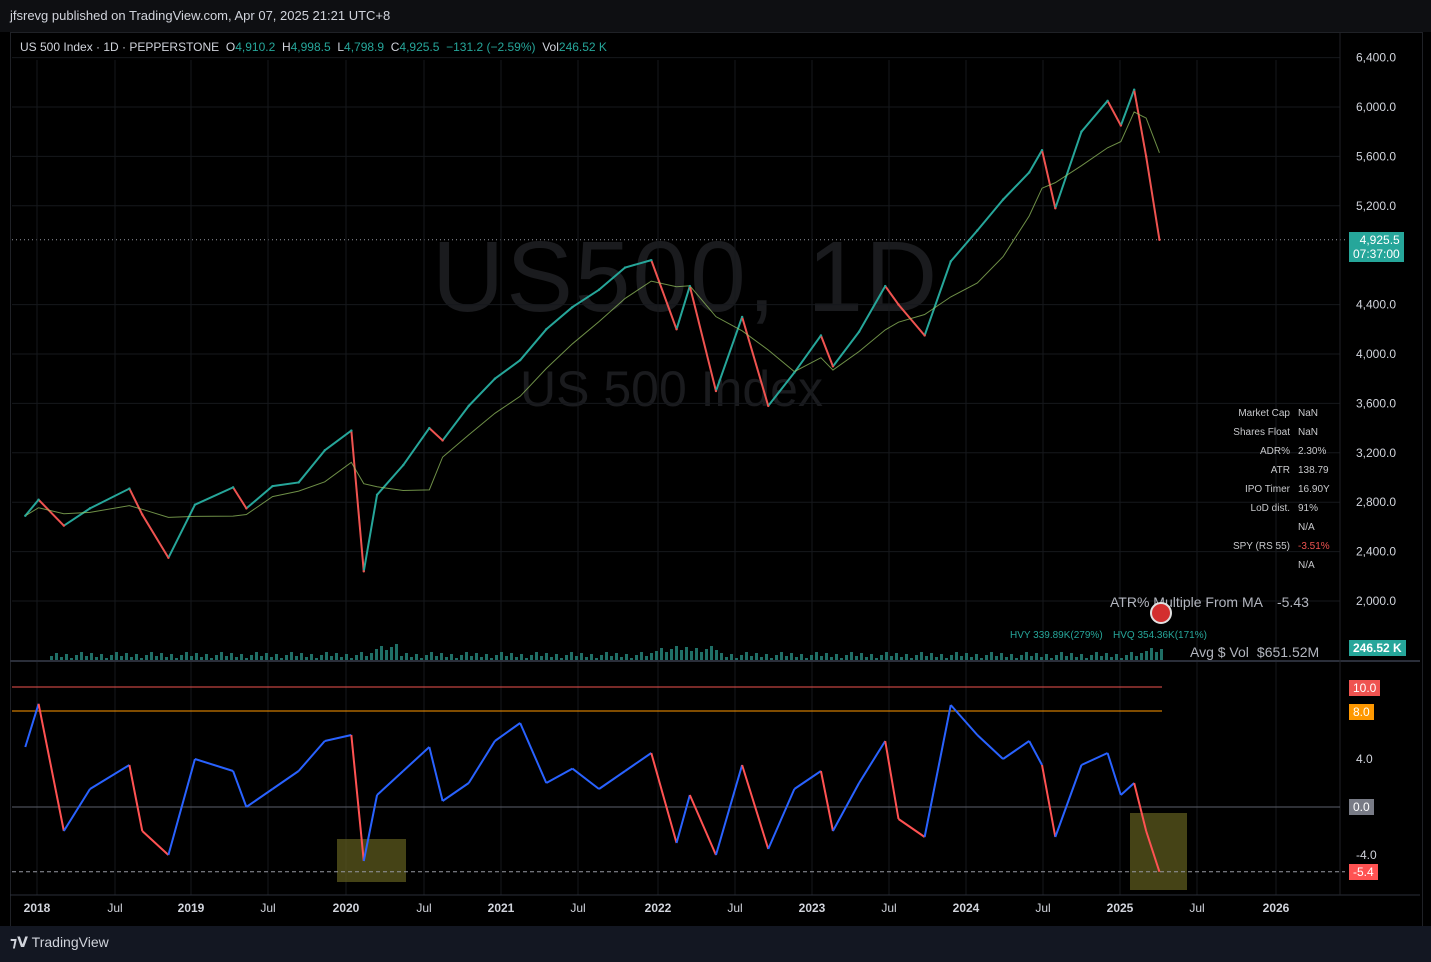 The height and width of the screenshot is (962, 1431). Describe the element at coordinates (59, 942) in the screenshot. I see `tradingview-logo: ⁊𝗩 TradingView` at that location.